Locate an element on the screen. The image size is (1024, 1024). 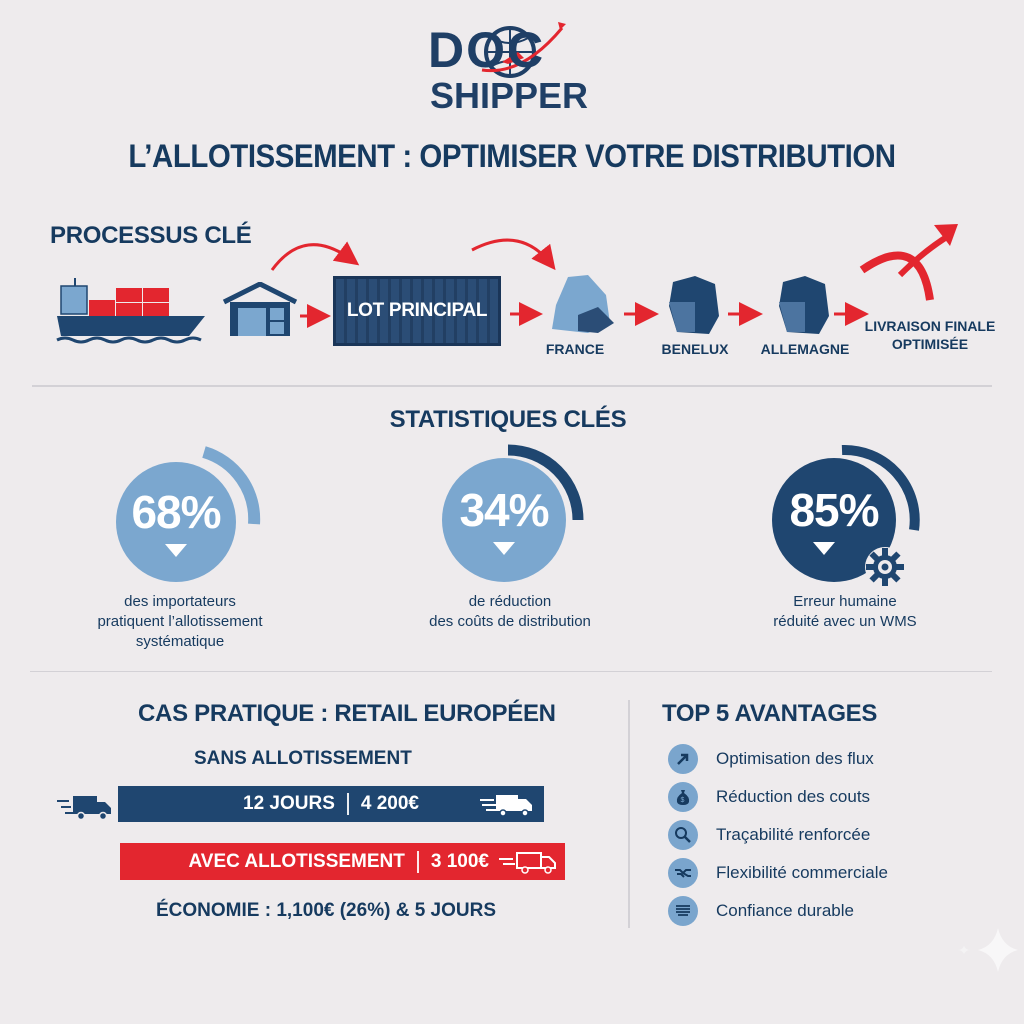
step-allemagne-label: ALLEMAGNE is located at coordinates (805, 349).